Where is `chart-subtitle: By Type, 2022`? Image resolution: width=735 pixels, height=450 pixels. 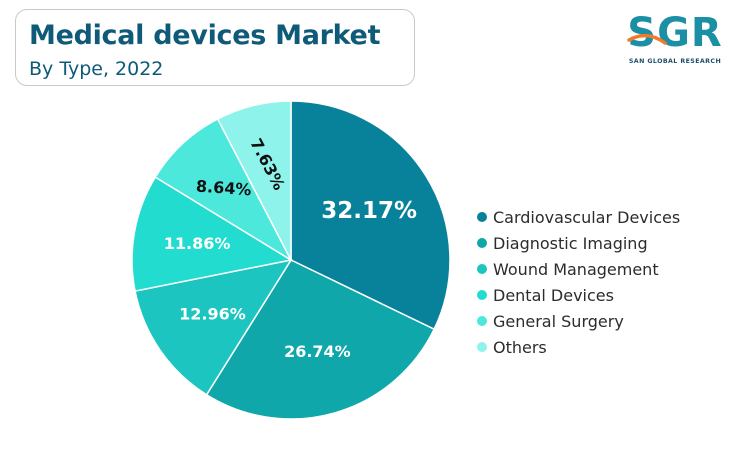 chart-subtitle: By Type, 2022 is located at coordinates (96, 69).